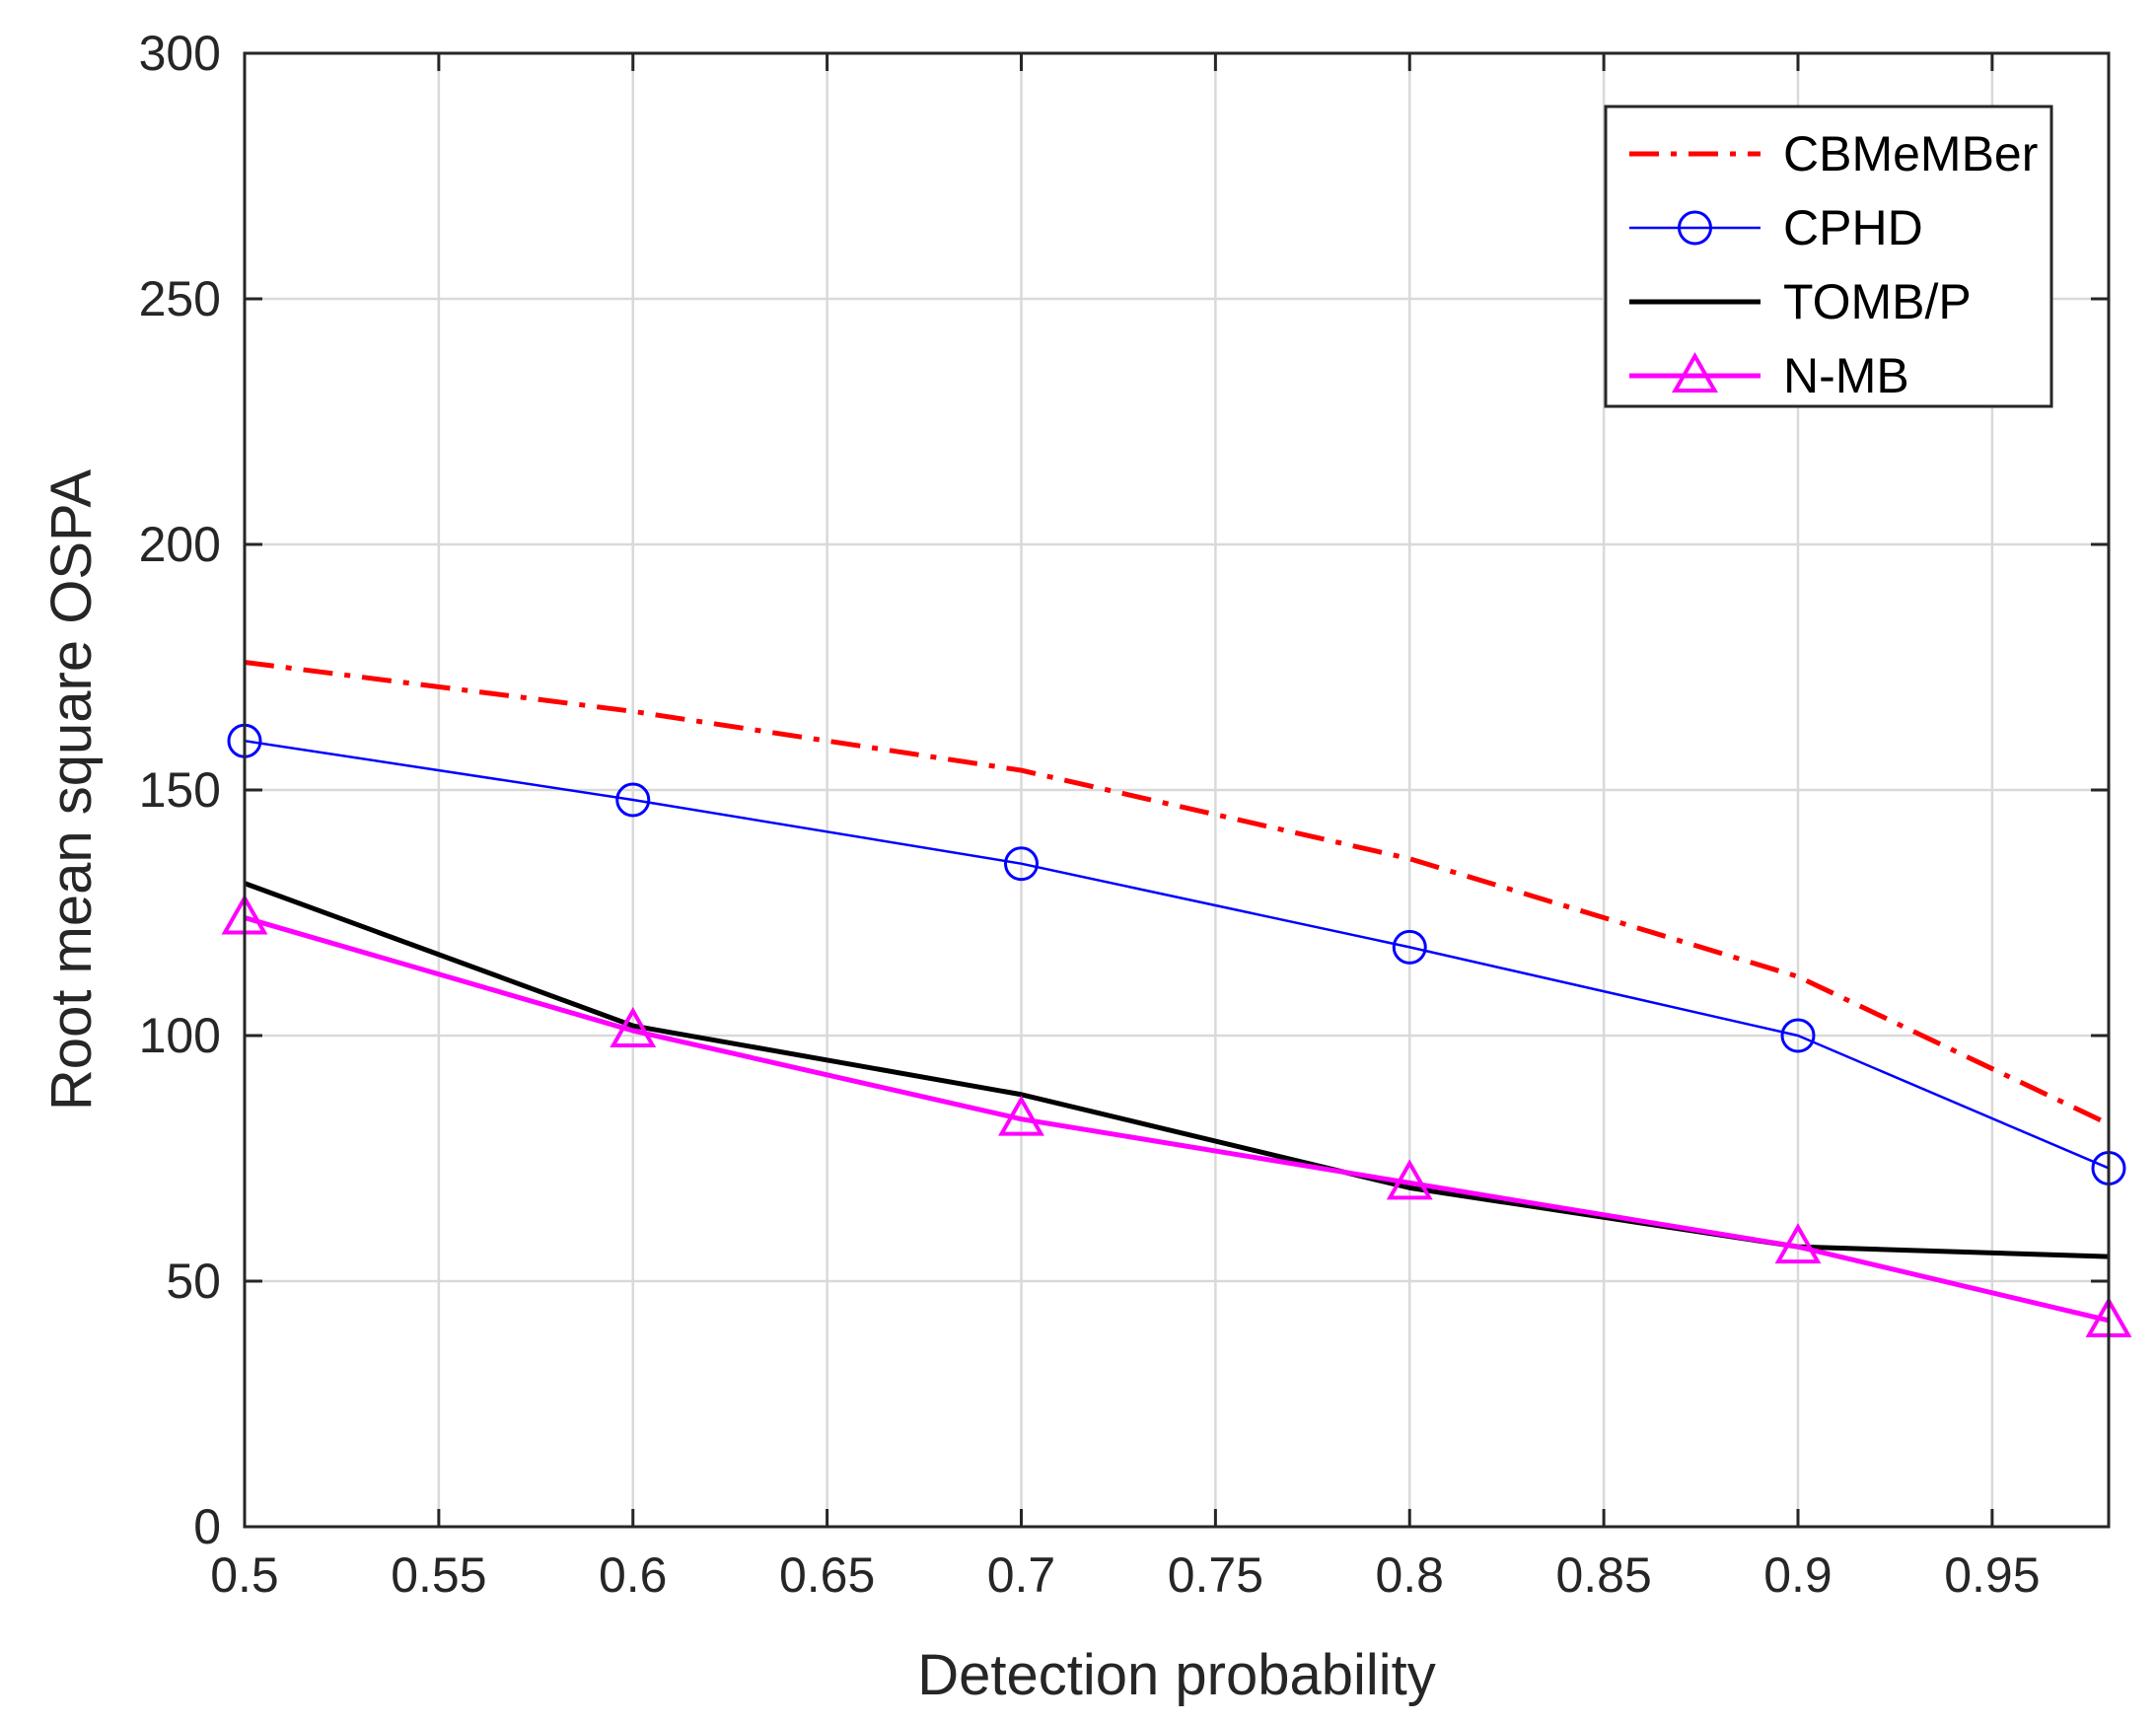 The image size is (2156, 1722). Describe the element at coordinates (1992, 1575) in the screenshot. I see `x-tick-label: 0.95` at that location.